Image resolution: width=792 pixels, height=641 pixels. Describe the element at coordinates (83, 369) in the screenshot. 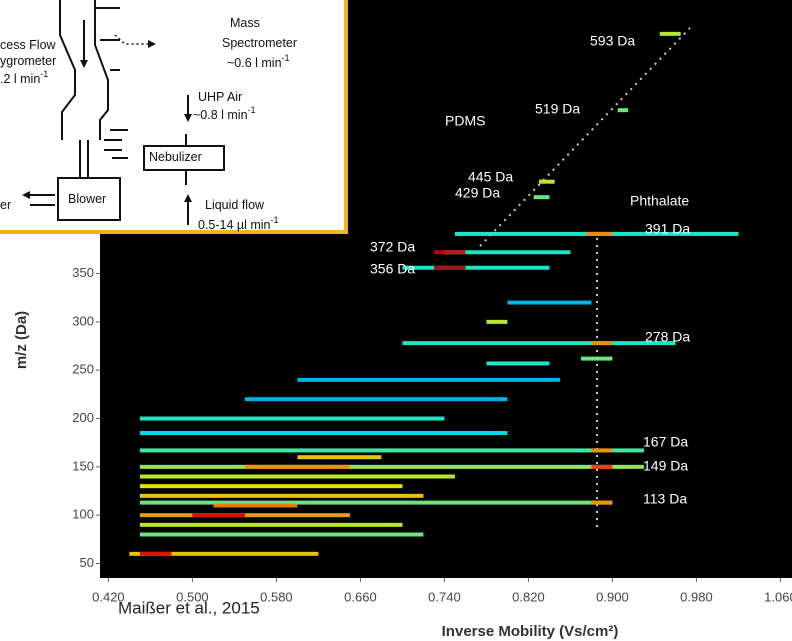

I see `y-tick-label: 250` at that location.